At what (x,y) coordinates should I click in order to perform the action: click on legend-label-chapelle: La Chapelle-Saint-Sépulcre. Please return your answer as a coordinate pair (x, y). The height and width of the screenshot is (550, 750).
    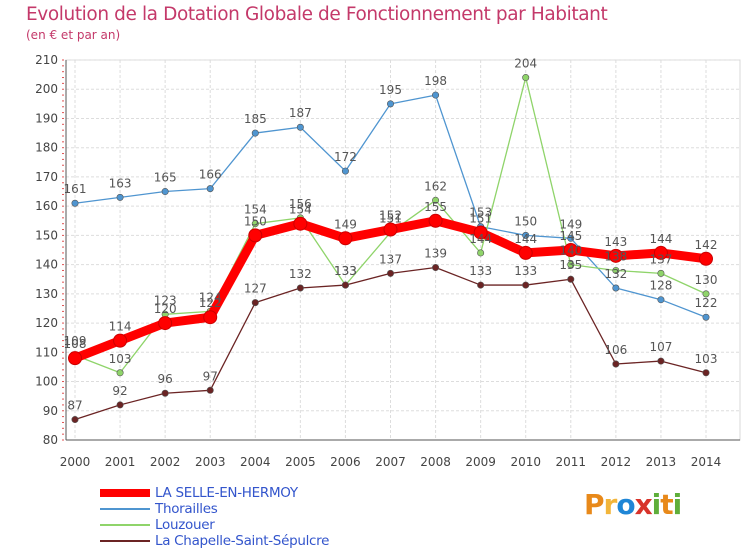
    Looking at the image, I should click on (242, 541).